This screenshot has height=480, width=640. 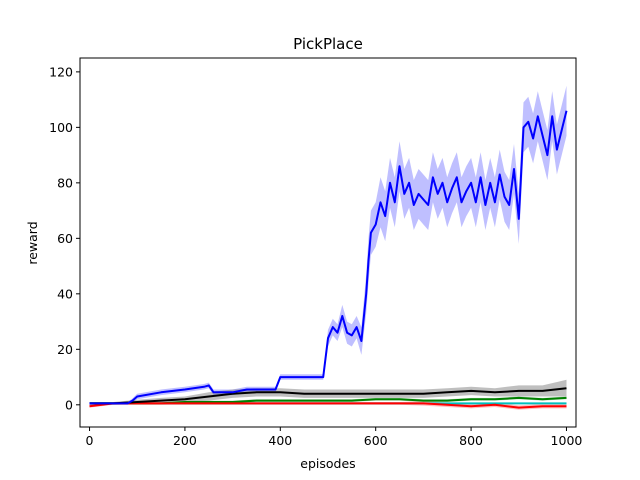 What do you see at coordinates (328, 396) in the screenshot?
I see `series-1-line` at bounding box center [328, 396].